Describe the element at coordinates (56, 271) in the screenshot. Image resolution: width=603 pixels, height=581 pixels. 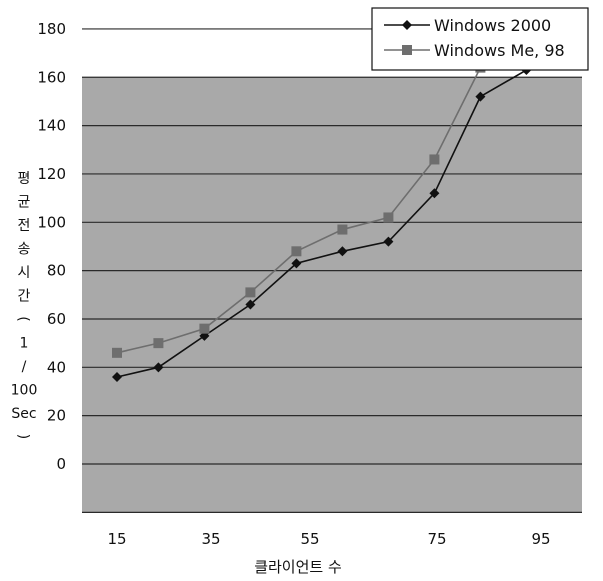
I see `y-tick-label: 80` at that location.